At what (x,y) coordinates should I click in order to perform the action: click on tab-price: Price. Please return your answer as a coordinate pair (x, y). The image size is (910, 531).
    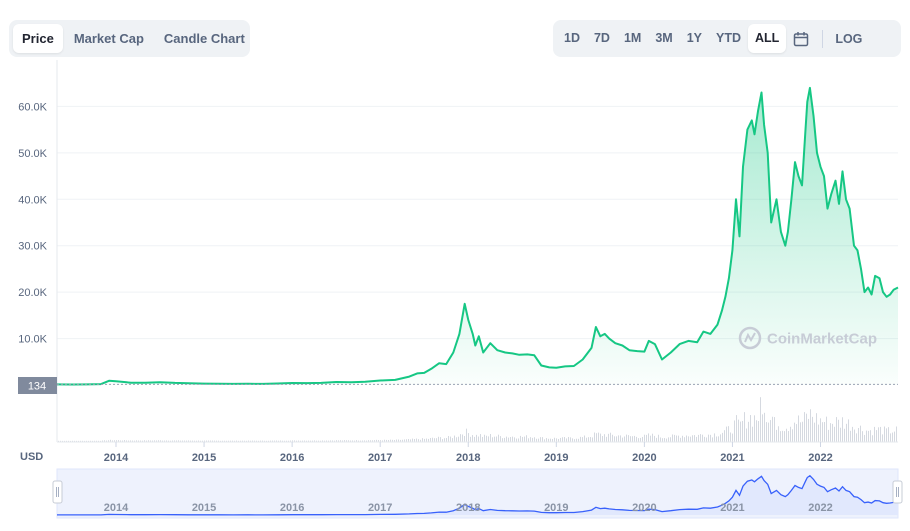
    Looking at the image, I should click on (38, 38).